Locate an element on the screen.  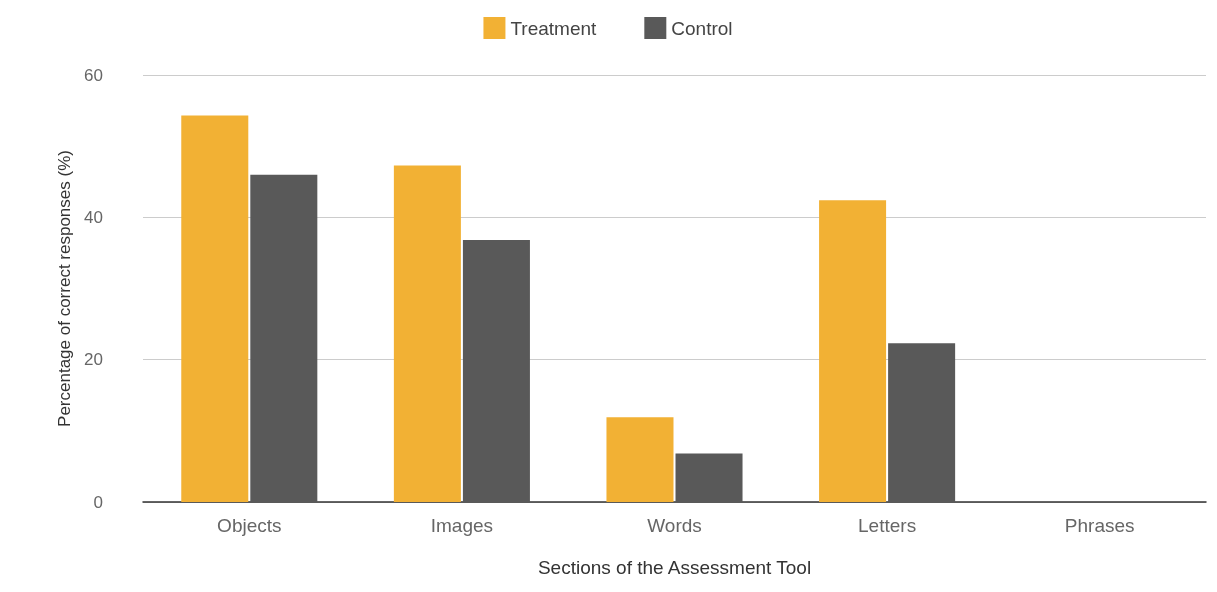
y-tick-label: 60 is located at coordinates (93, 75).